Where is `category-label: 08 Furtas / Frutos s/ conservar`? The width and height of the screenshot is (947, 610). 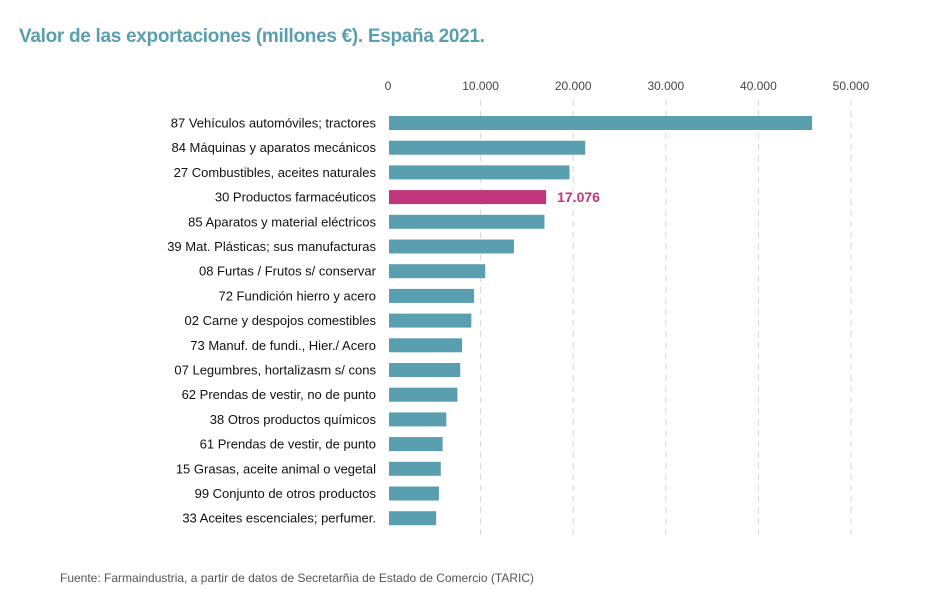
category-label: 08 Furtas / Frutos s/ conservar is located at coordinates (288, 271).